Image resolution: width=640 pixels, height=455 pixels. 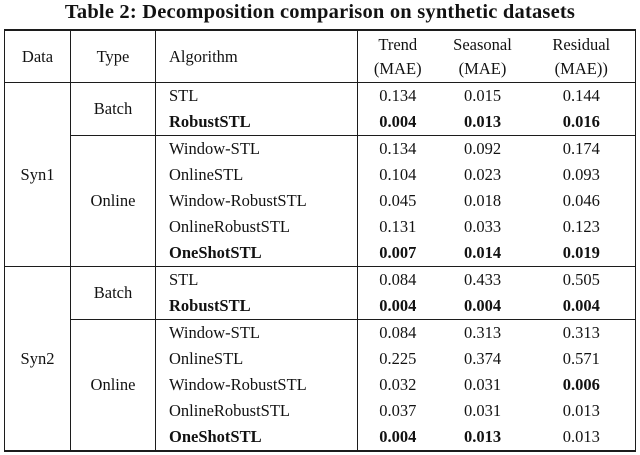 I want to click on seasonal-mae-cell: 0.033, so click(x=482, y=226).